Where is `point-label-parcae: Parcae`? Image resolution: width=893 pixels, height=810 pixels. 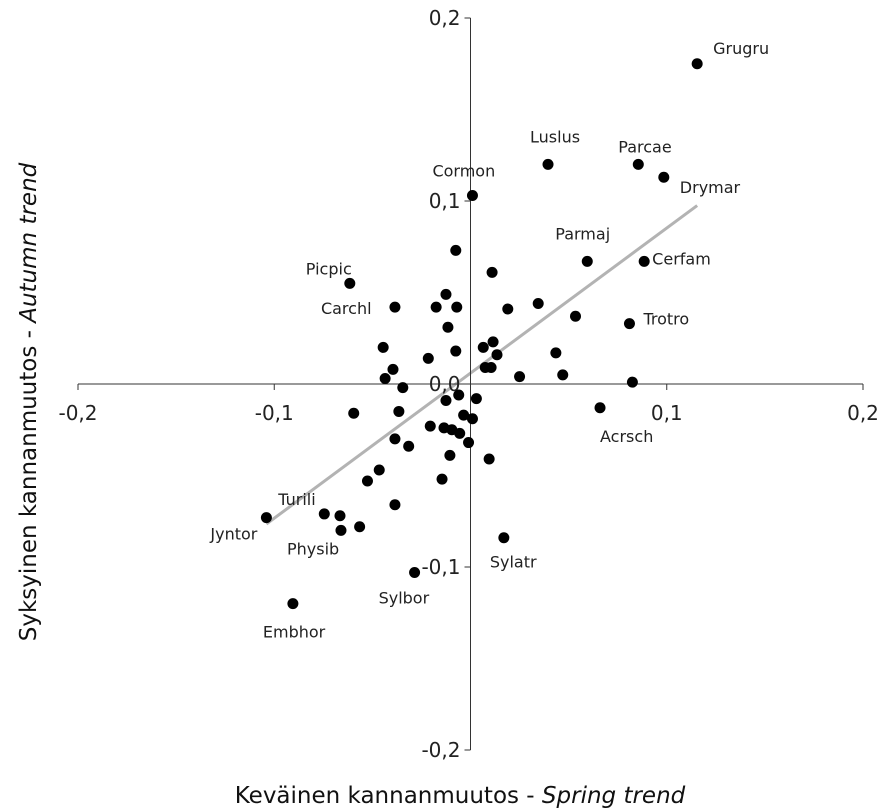 point-label-parcae: Parcae is located at coordinates (644, 146).